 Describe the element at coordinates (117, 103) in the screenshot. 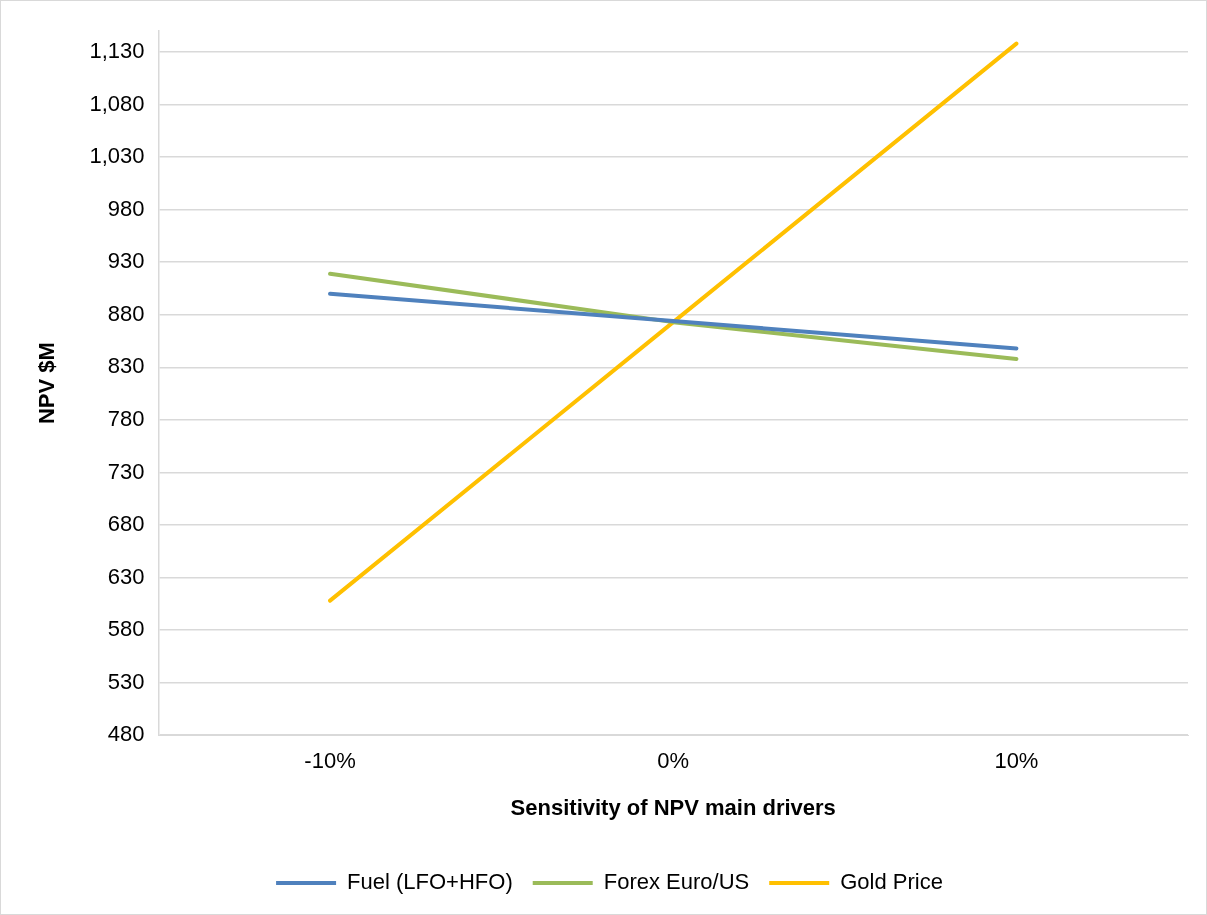

I see `y-tick-label: 1,080` at that location.